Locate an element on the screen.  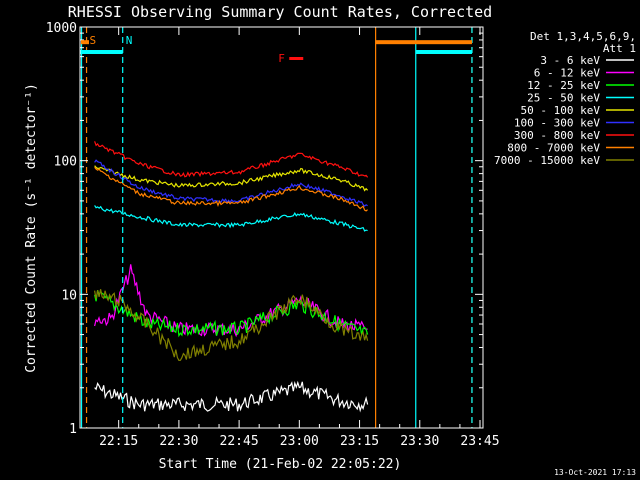
timestamp: 13-Oct-2021 17:13 is located at coordinates (595, 472).